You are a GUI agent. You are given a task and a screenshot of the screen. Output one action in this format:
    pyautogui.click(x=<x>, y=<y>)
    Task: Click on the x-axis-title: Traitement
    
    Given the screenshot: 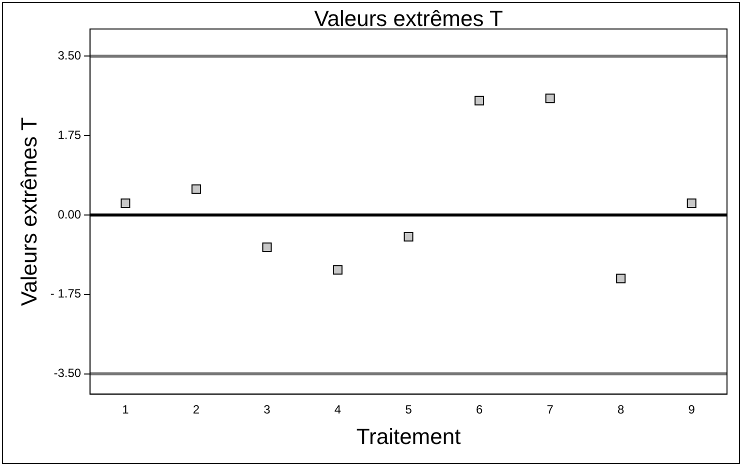 What is the action you would take?
    pyautogui.click(x=408, y=436)
    